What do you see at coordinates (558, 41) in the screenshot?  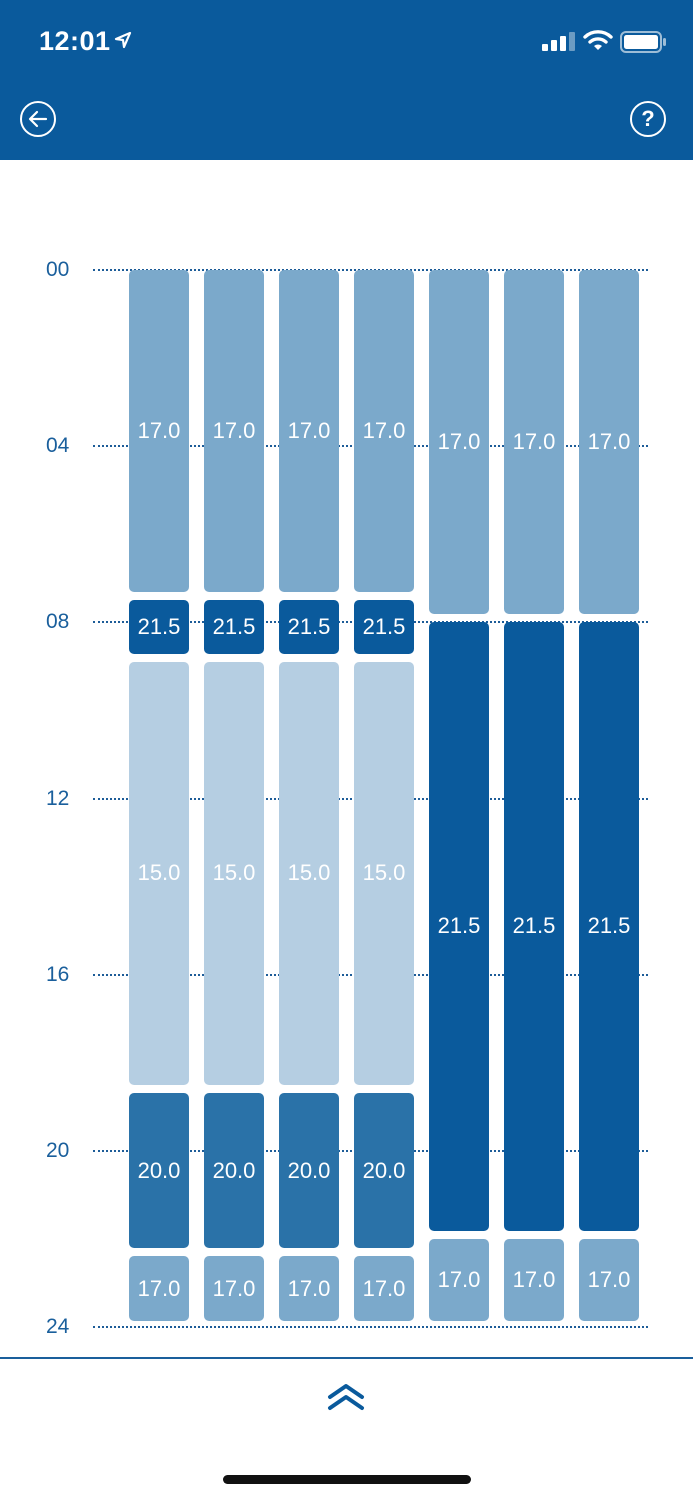 I see `signal-icon` at bounding box center [558, 41].